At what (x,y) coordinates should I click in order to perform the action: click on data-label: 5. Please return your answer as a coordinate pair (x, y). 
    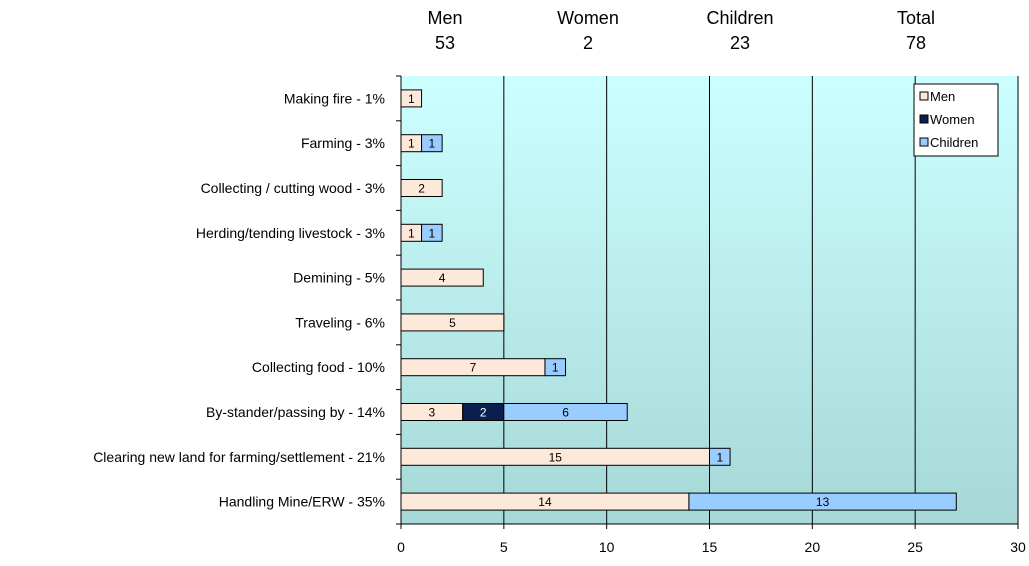
    Looking at the image, I should click on (452, 323).